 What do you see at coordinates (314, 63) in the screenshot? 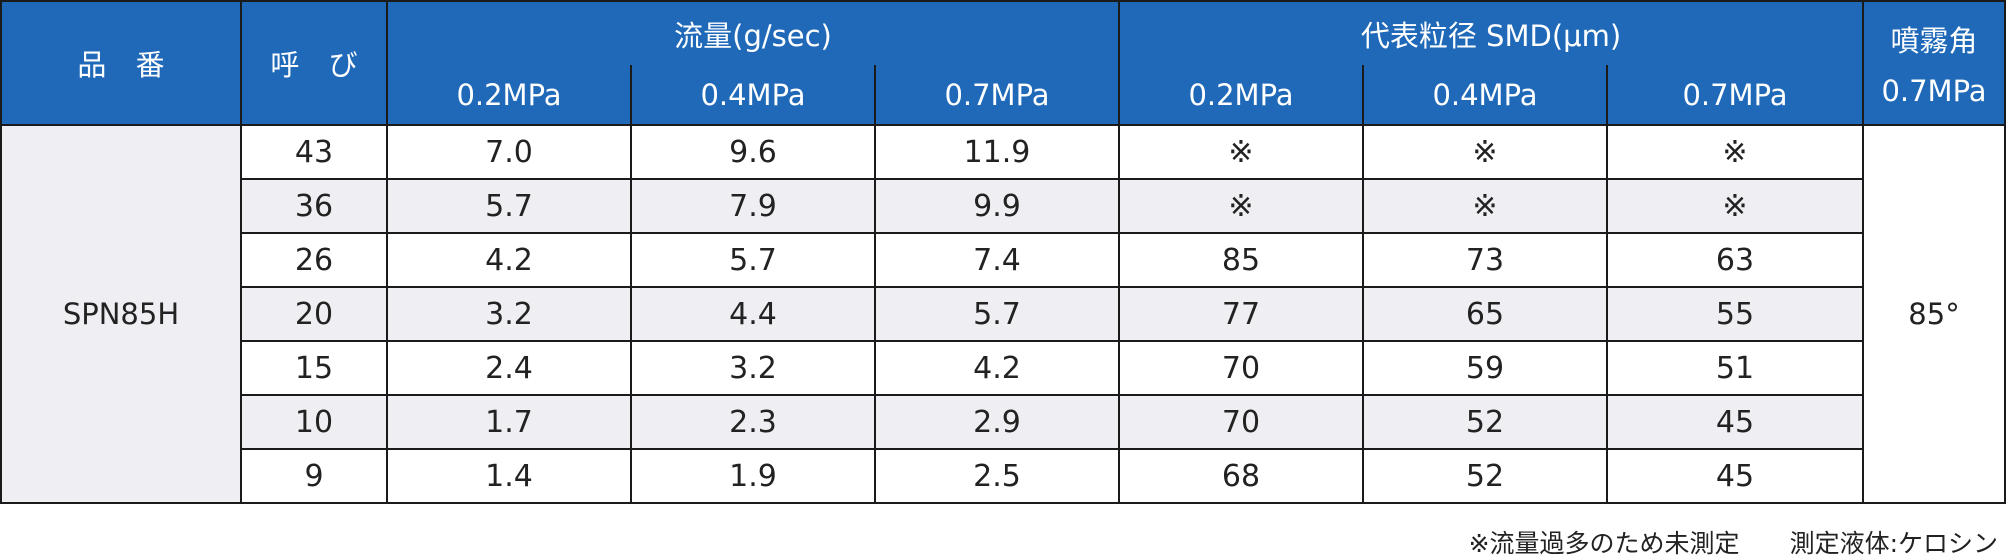
I see `header-size: 呼 び` at bounding box center [314, 63].